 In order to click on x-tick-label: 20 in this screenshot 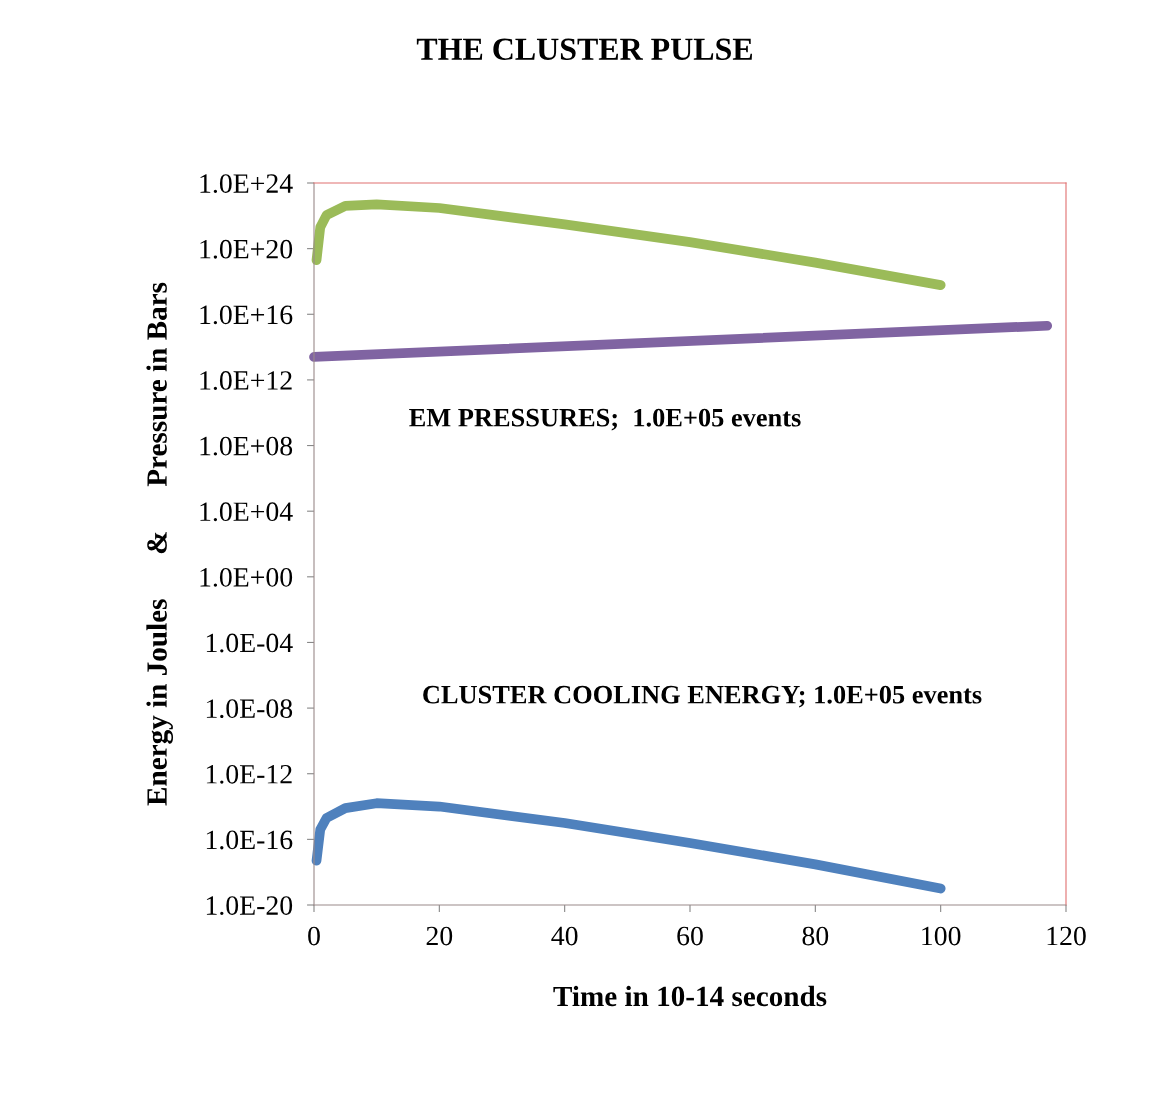, I will do `click(439, 936)`.